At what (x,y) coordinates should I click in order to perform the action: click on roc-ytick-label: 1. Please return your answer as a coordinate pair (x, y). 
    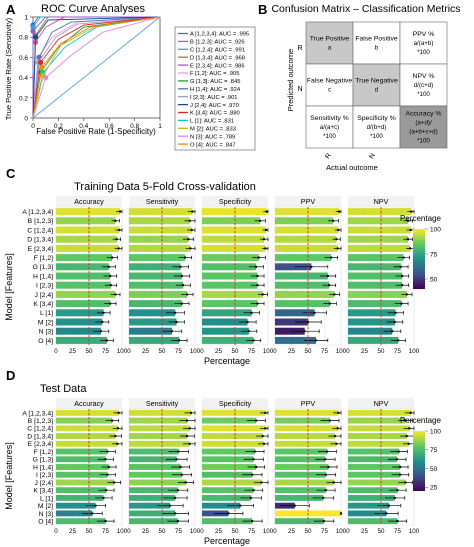
    Looking at the image, I should click on (26, 18).